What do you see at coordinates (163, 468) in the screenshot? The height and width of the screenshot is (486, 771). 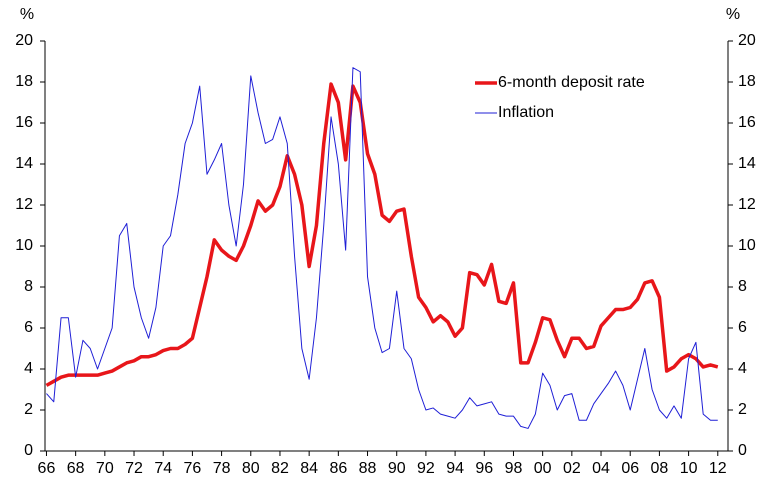 I see `x-tick-label: 74` at bounding box center [163, 468].